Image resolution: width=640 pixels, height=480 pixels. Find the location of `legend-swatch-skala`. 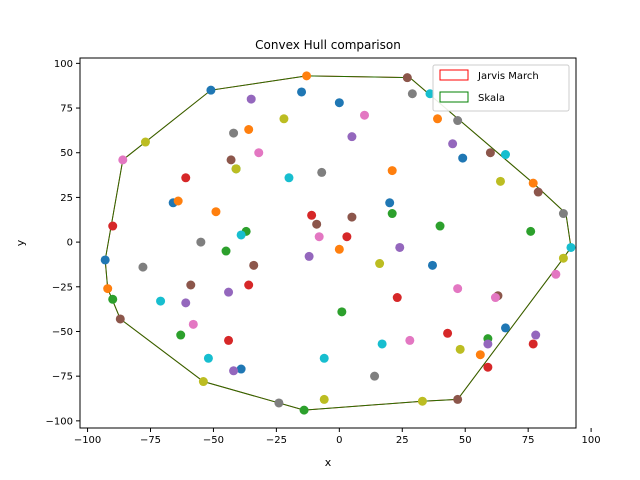

legend-swatch-skala is located at coordinates (454, 97).